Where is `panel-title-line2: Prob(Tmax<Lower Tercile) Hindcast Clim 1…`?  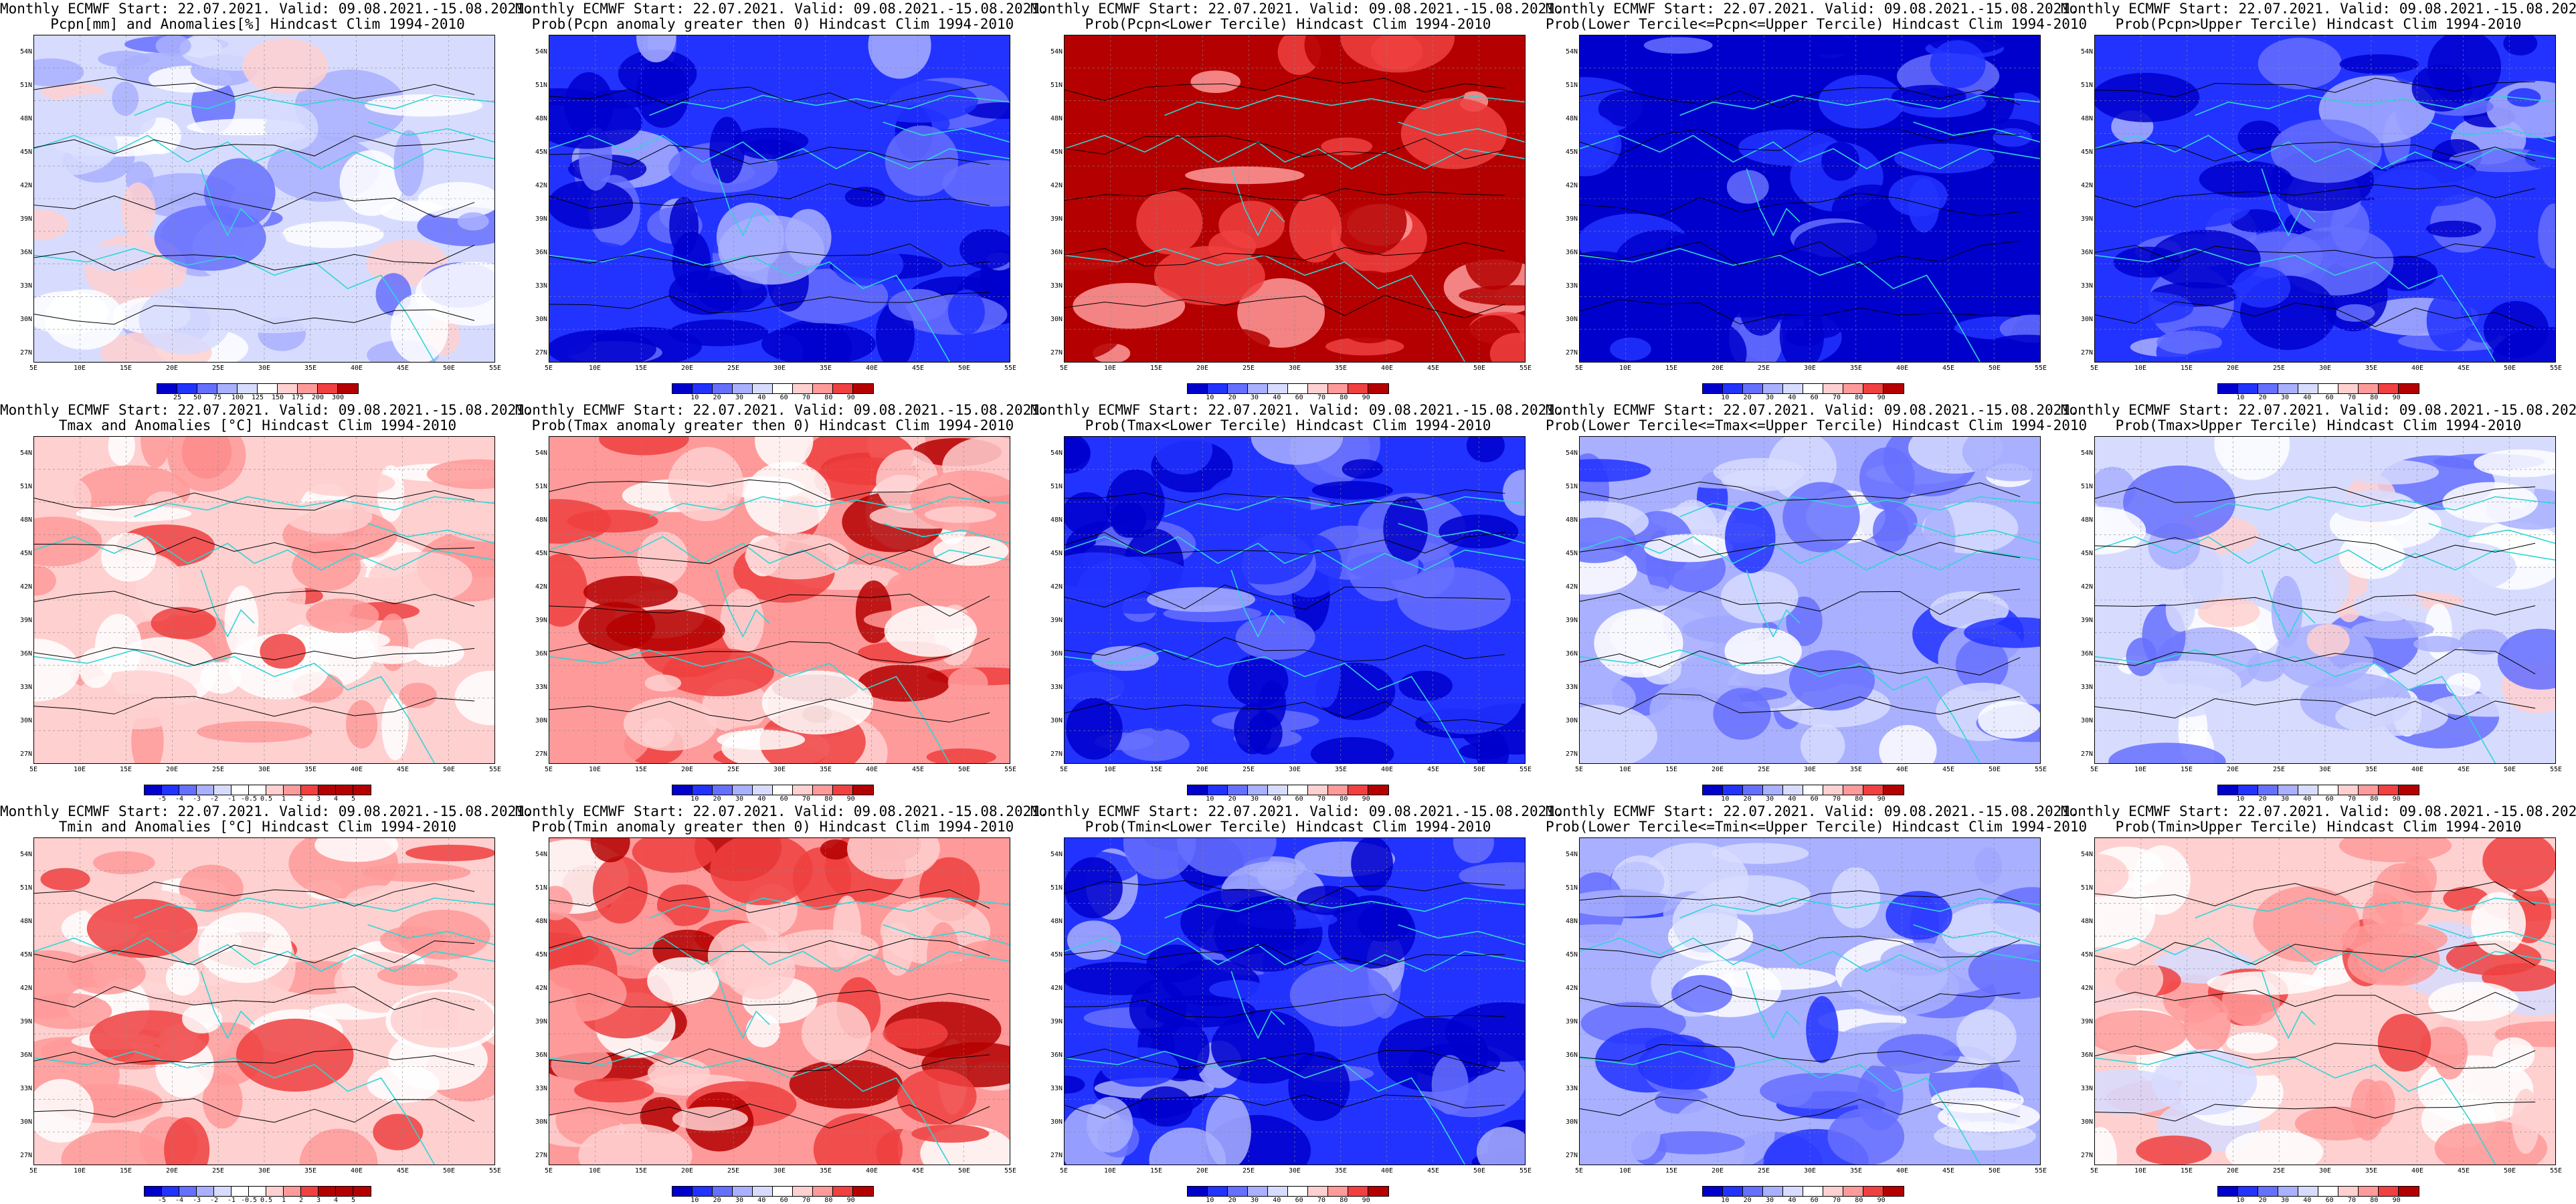 panel-title-line2: Prob(Tmax<Lower Tercile) Hindcast Clim 1… is located at coordinates (1288, 425).